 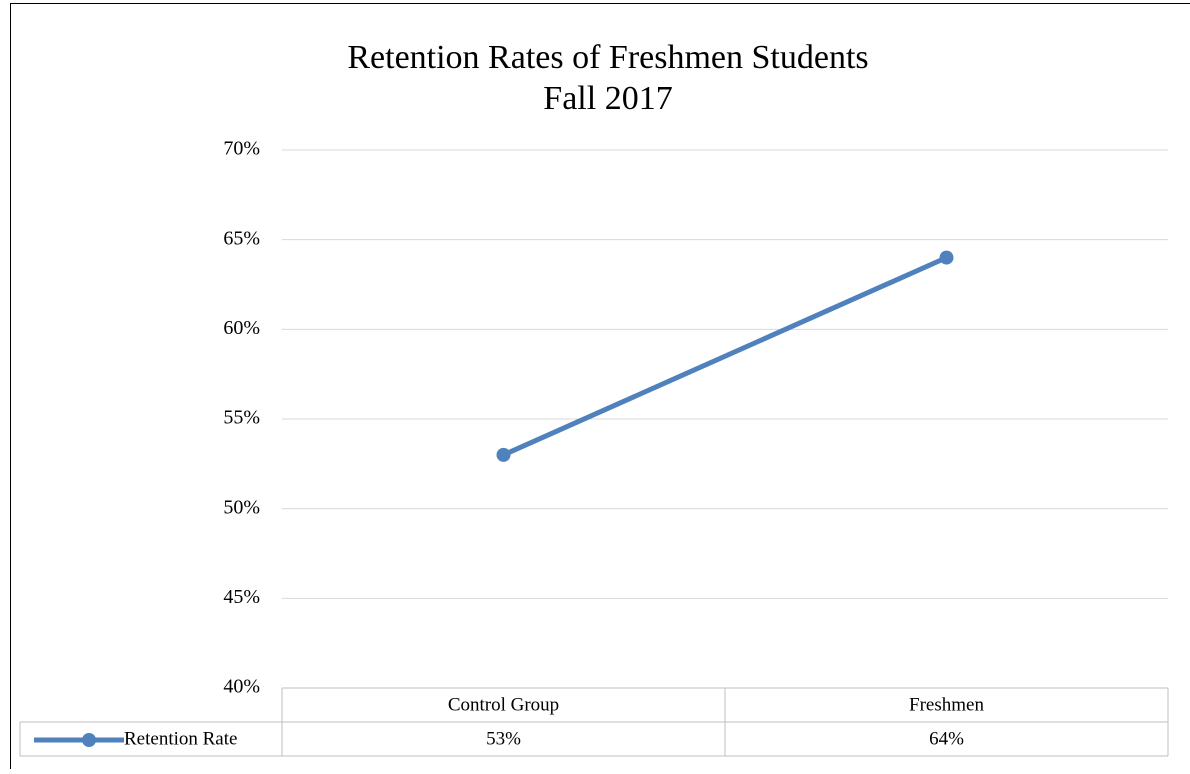 What do you see at coordinates (503, 738) in the screenshot?
I see `table-value: 53%` at bounding box center [503, 738].